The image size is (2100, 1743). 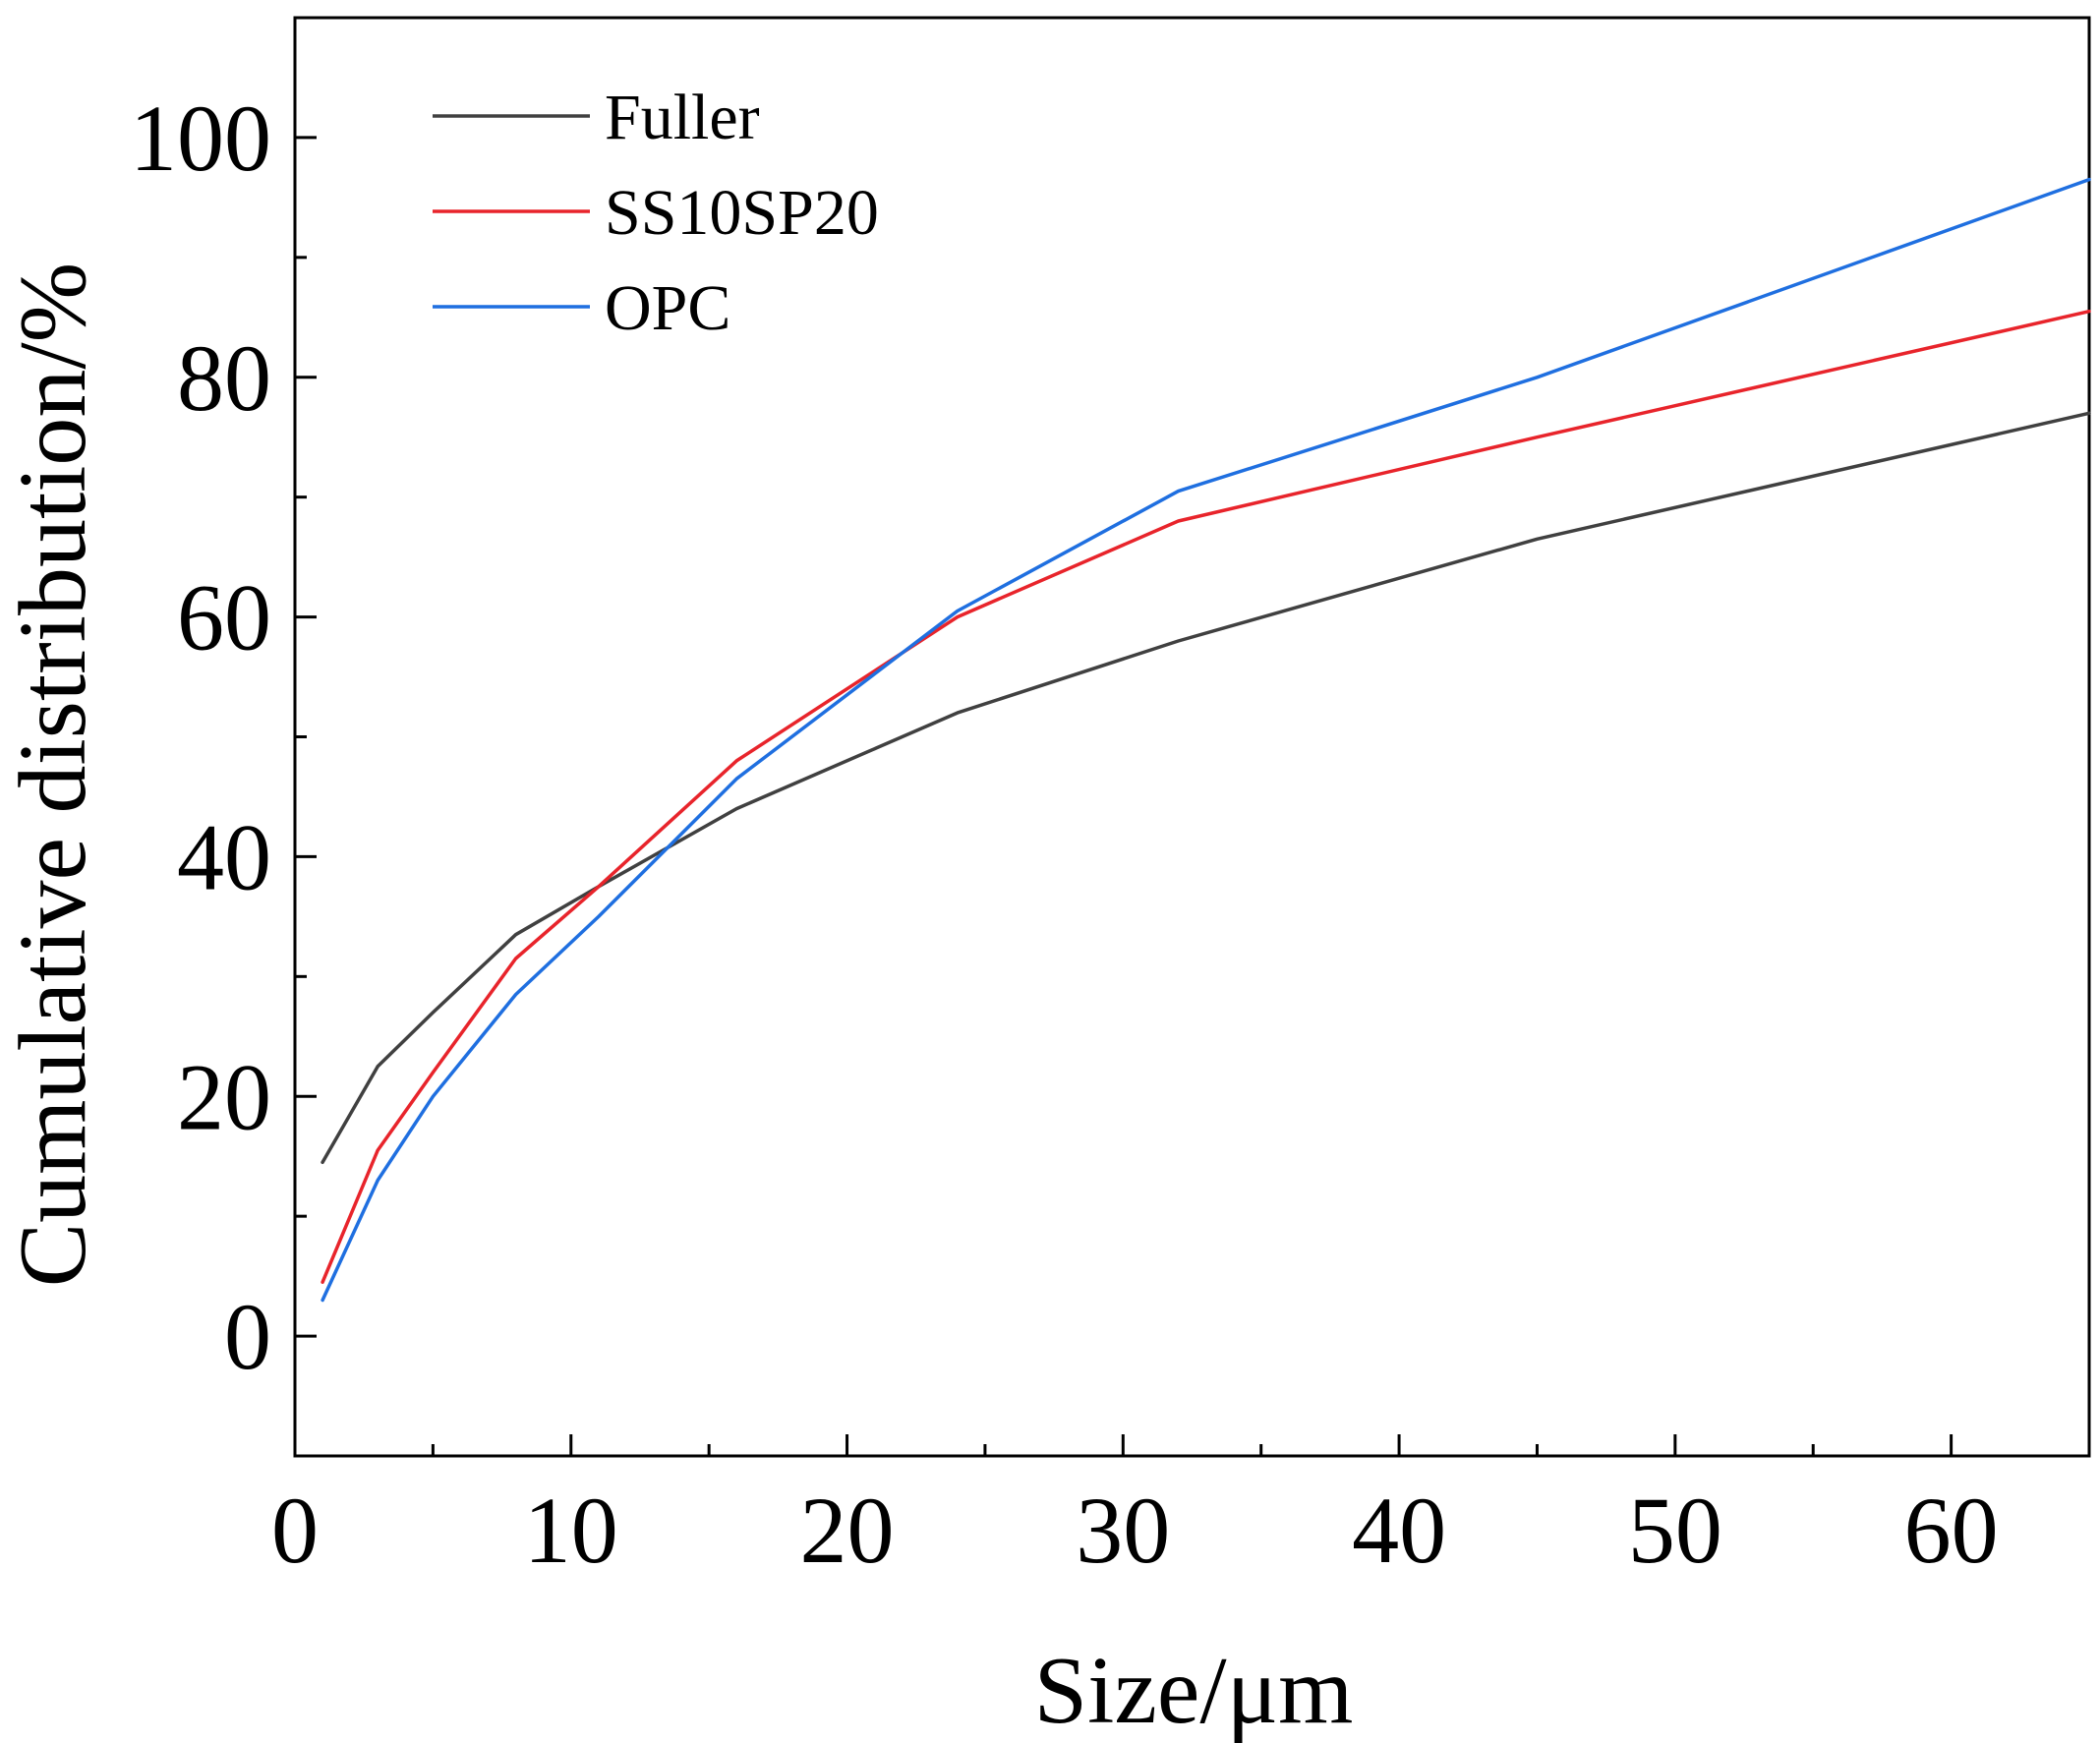 I want to click on legend-label-opc: OPC, so click(x=667, y=308).